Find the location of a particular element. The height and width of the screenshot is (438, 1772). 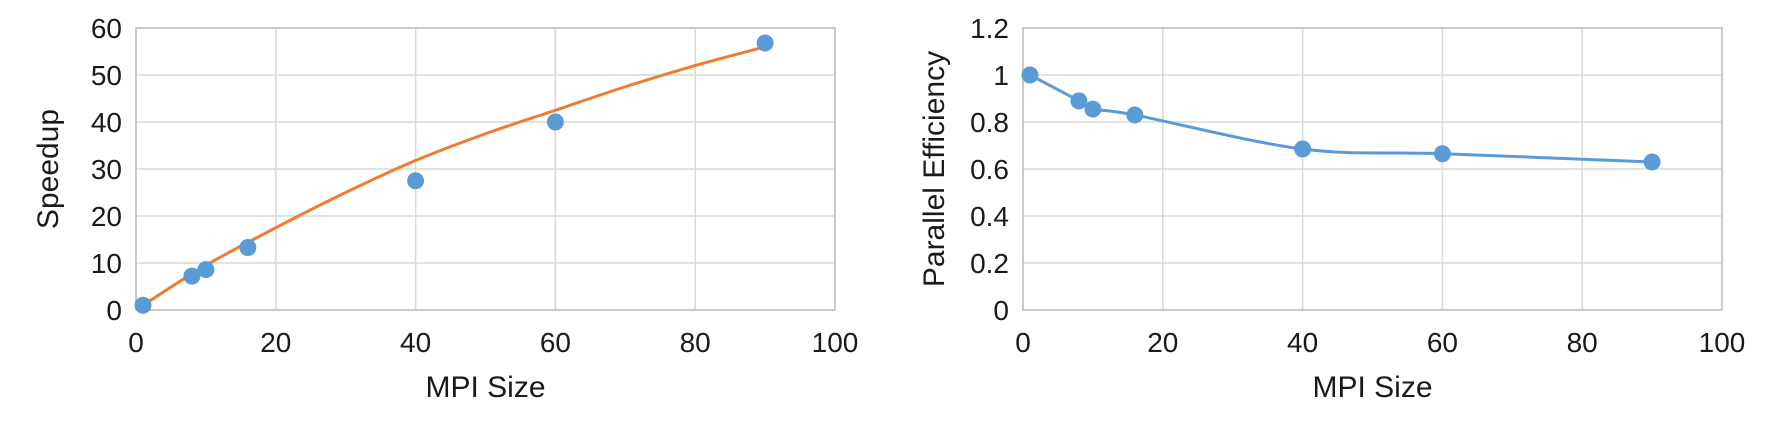

y-tick-label: 0.4 is located at coordinates (989, 216).